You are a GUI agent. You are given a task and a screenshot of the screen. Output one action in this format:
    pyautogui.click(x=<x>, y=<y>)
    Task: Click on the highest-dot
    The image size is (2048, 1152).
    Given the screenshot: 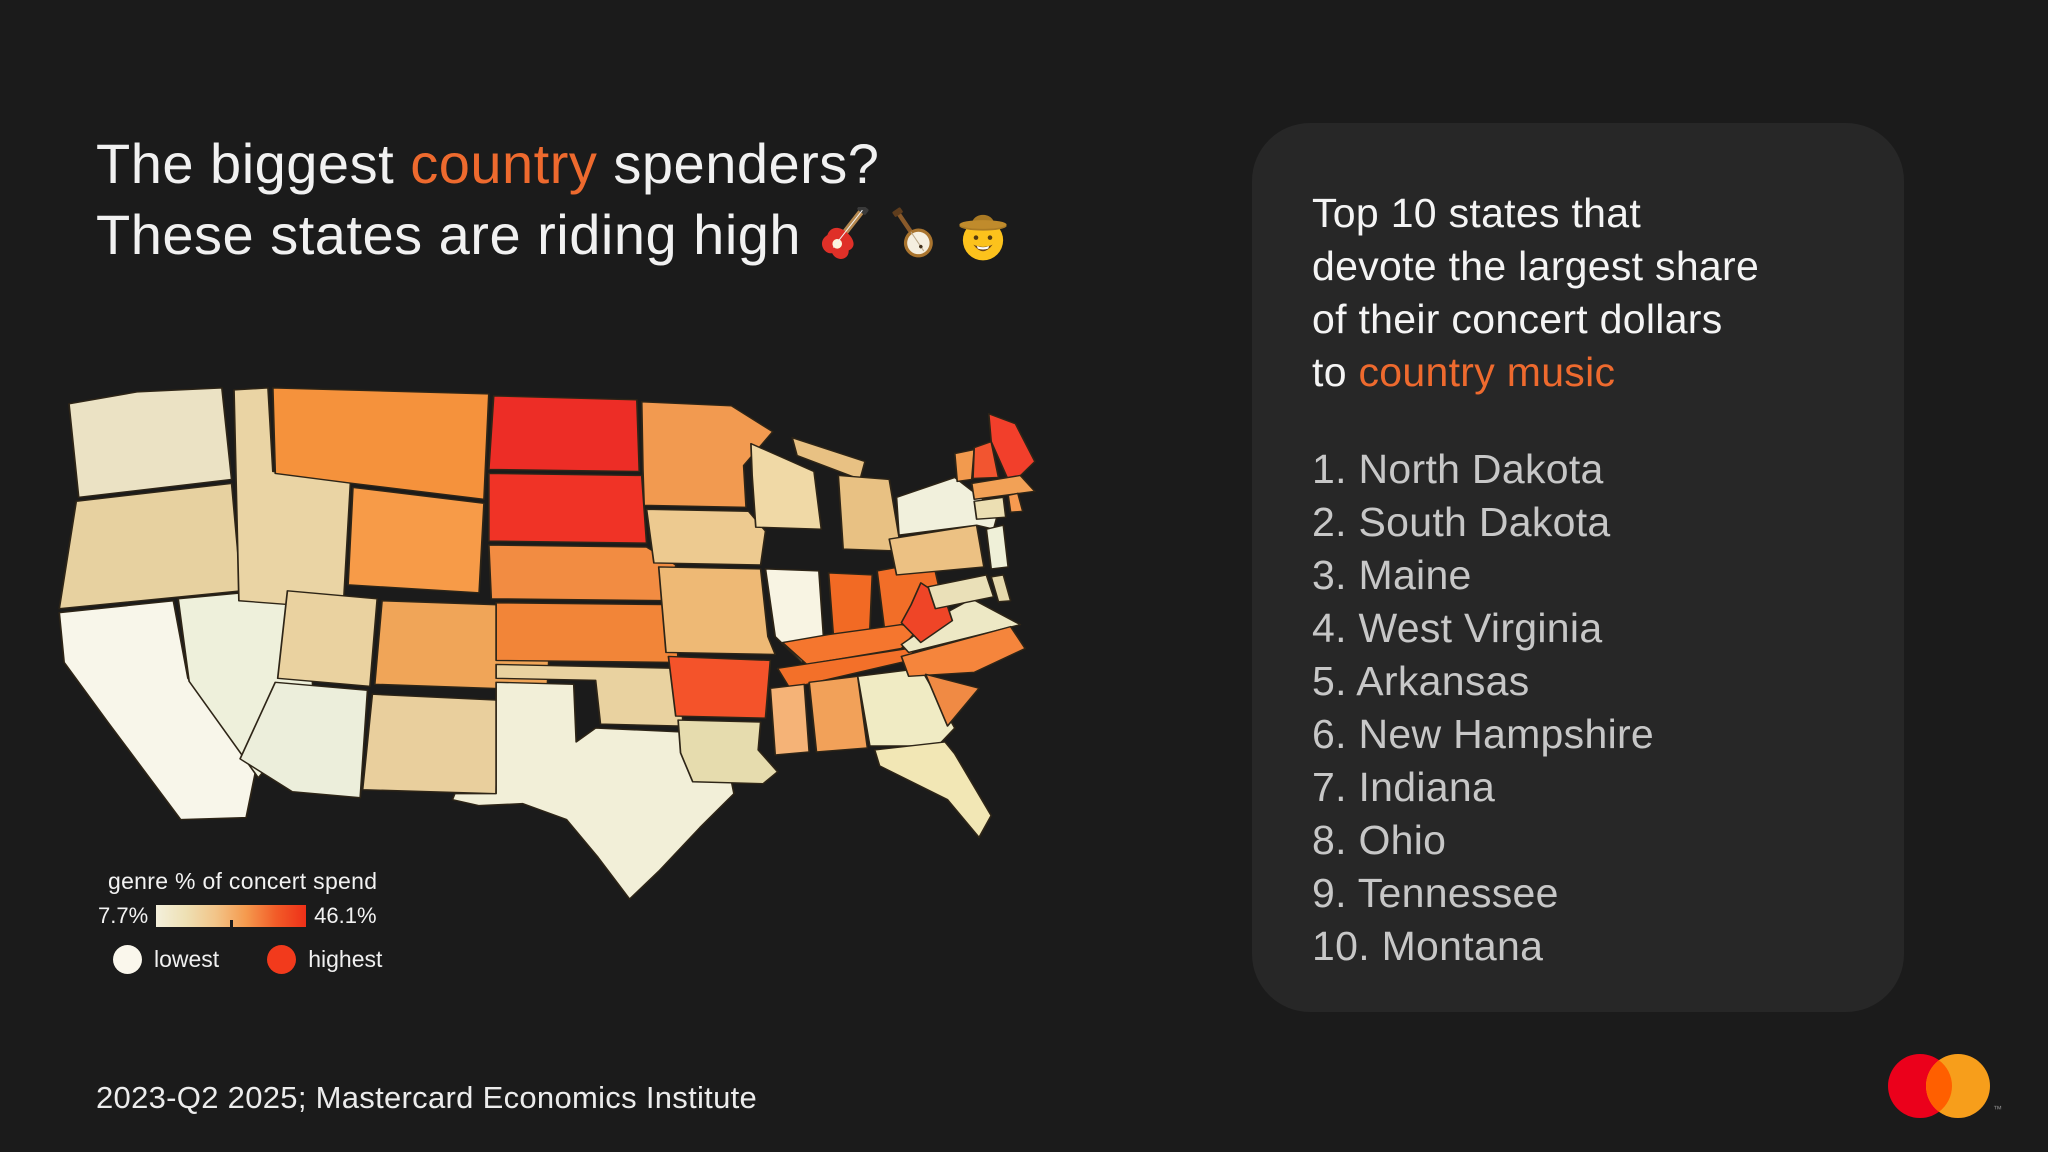 What is the action you would take?
    pyautogui.click(x=282, y=959)
    